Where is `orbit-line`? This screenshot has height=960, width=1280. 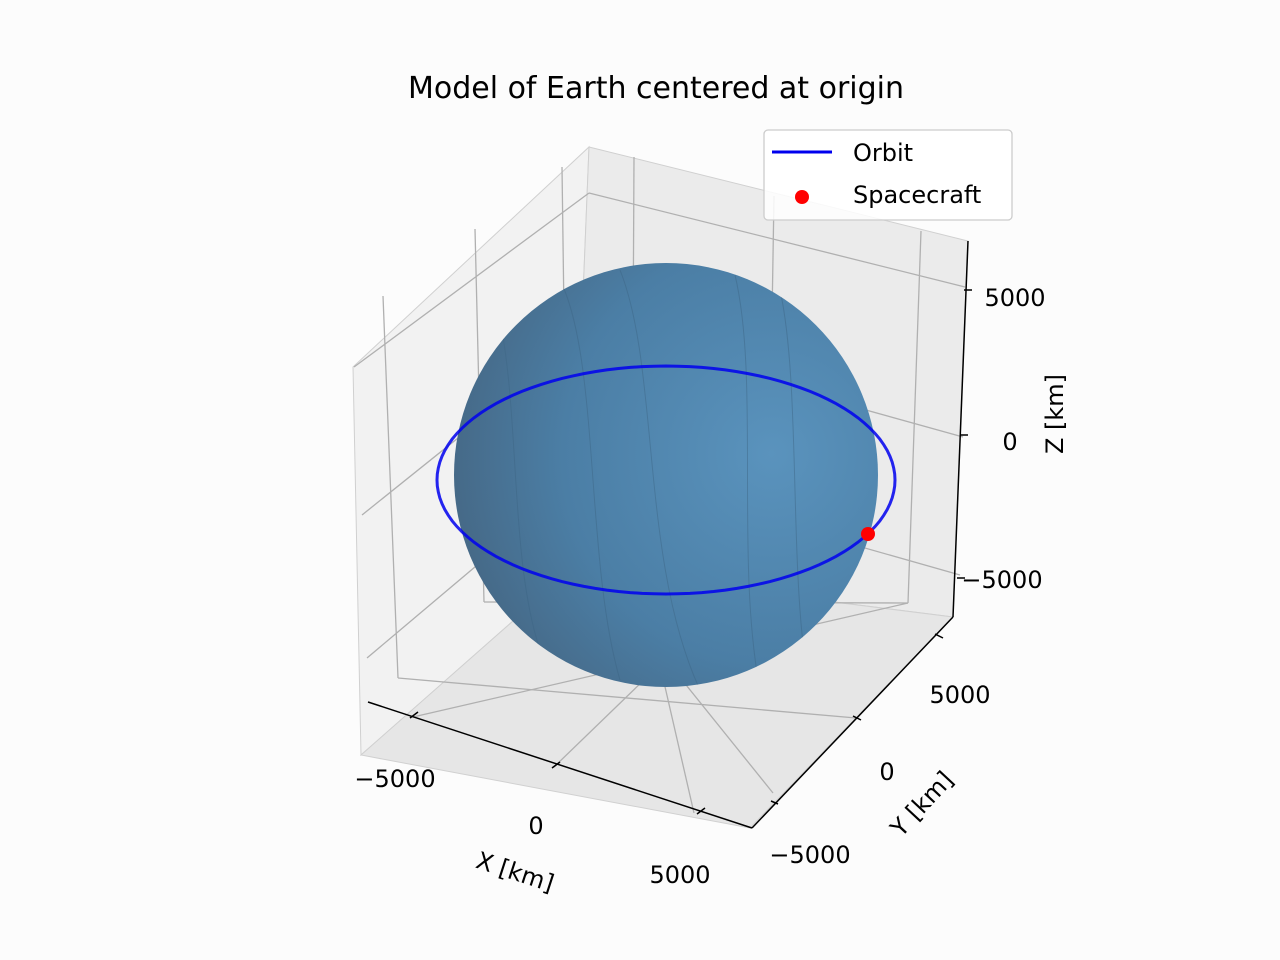
orbit-line is located at coordinates (666, 480).